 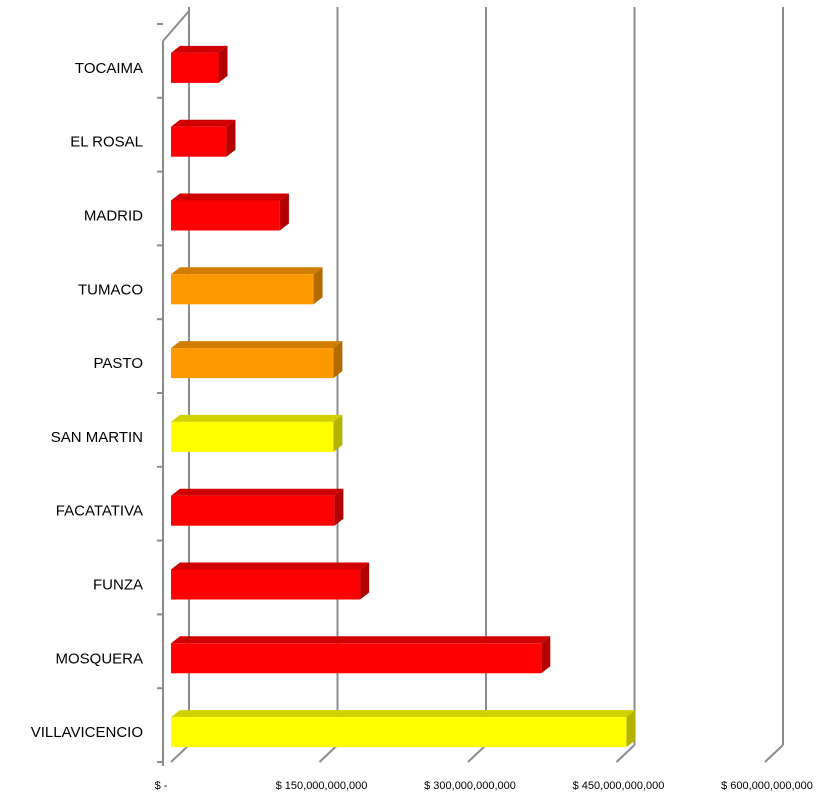 I want to click on chart-frame, so click(x=173, y=388).